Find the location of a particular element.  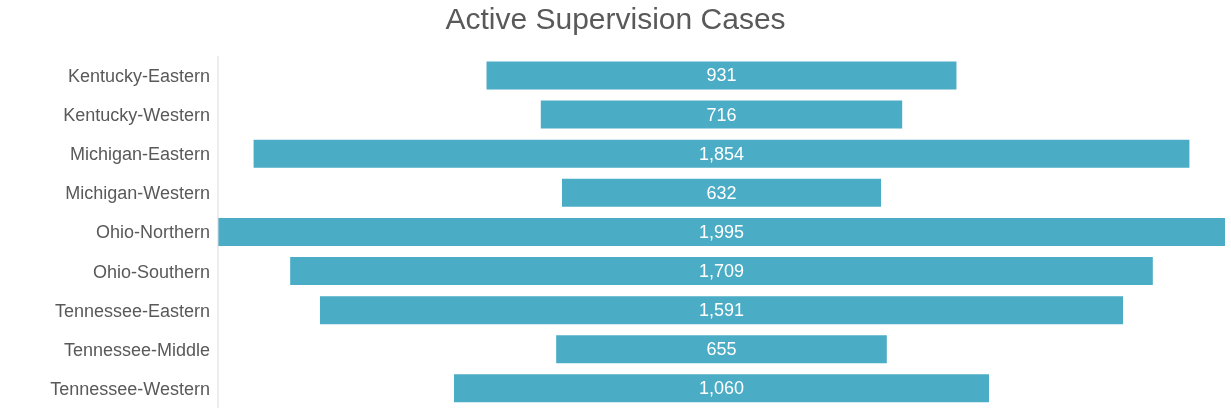

data-label: 632 is located at coordinates (721, 192).